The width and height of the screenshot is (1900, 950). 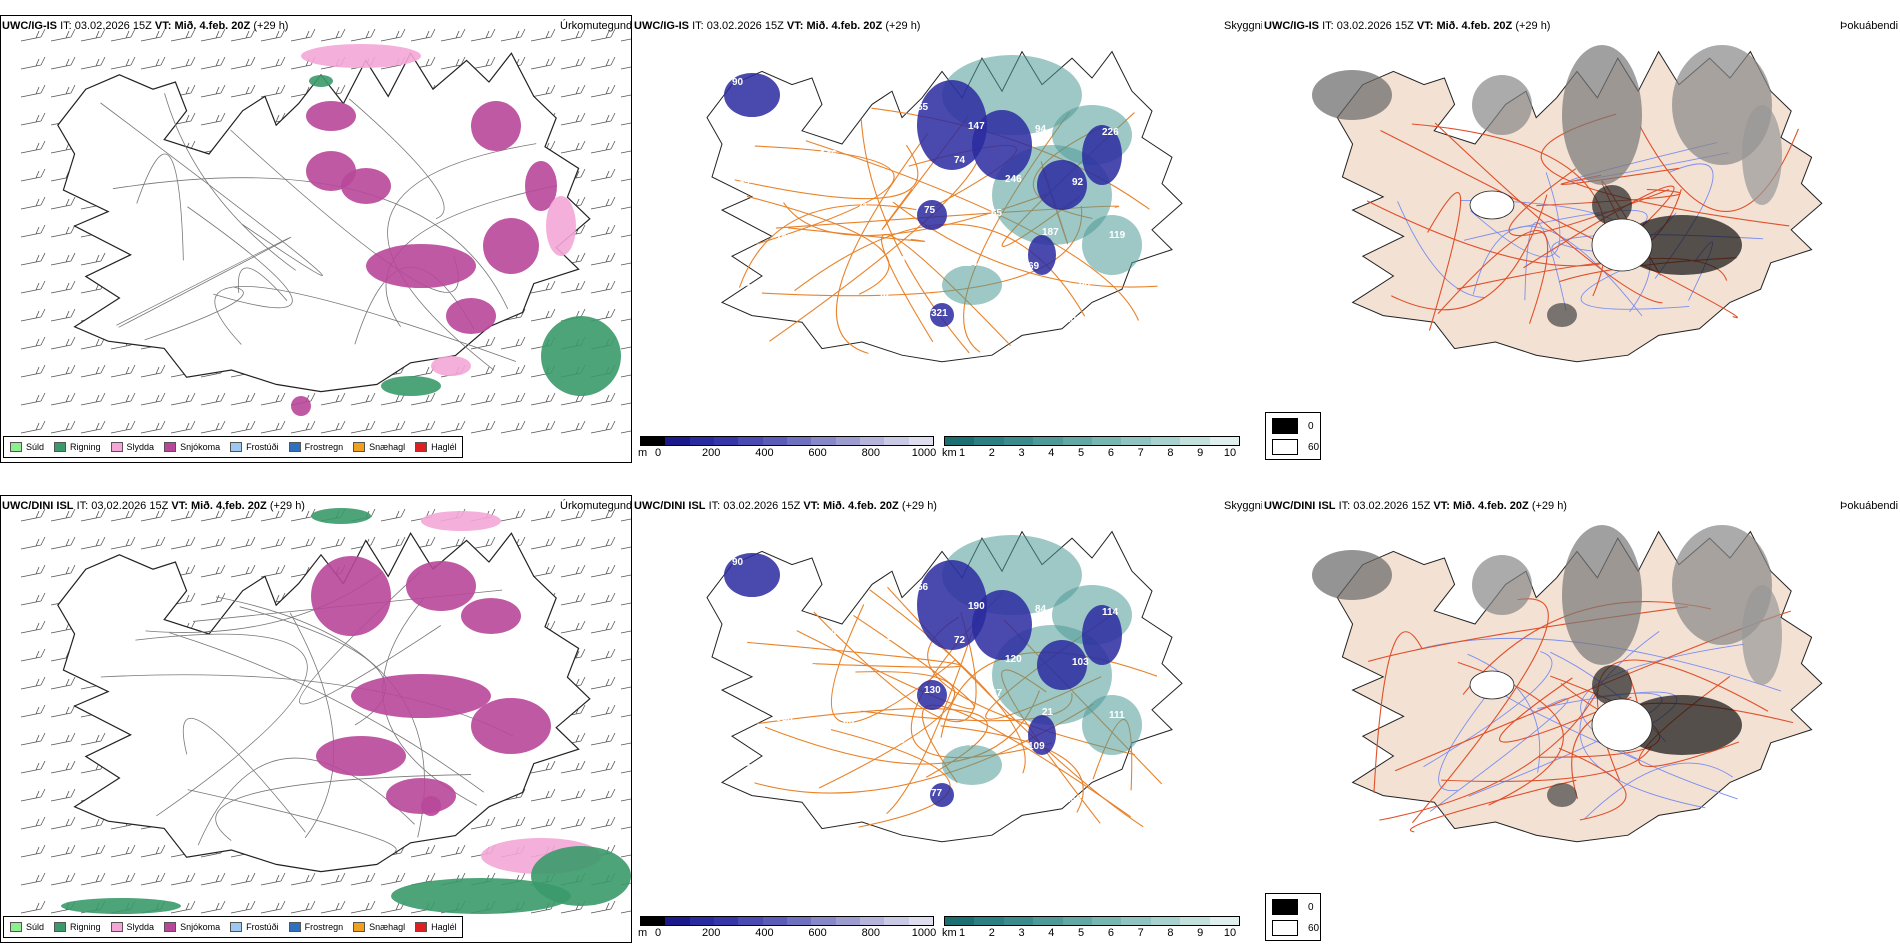 I want to click on colorbar-tick-label: 4, so click(x=1051, y=933).